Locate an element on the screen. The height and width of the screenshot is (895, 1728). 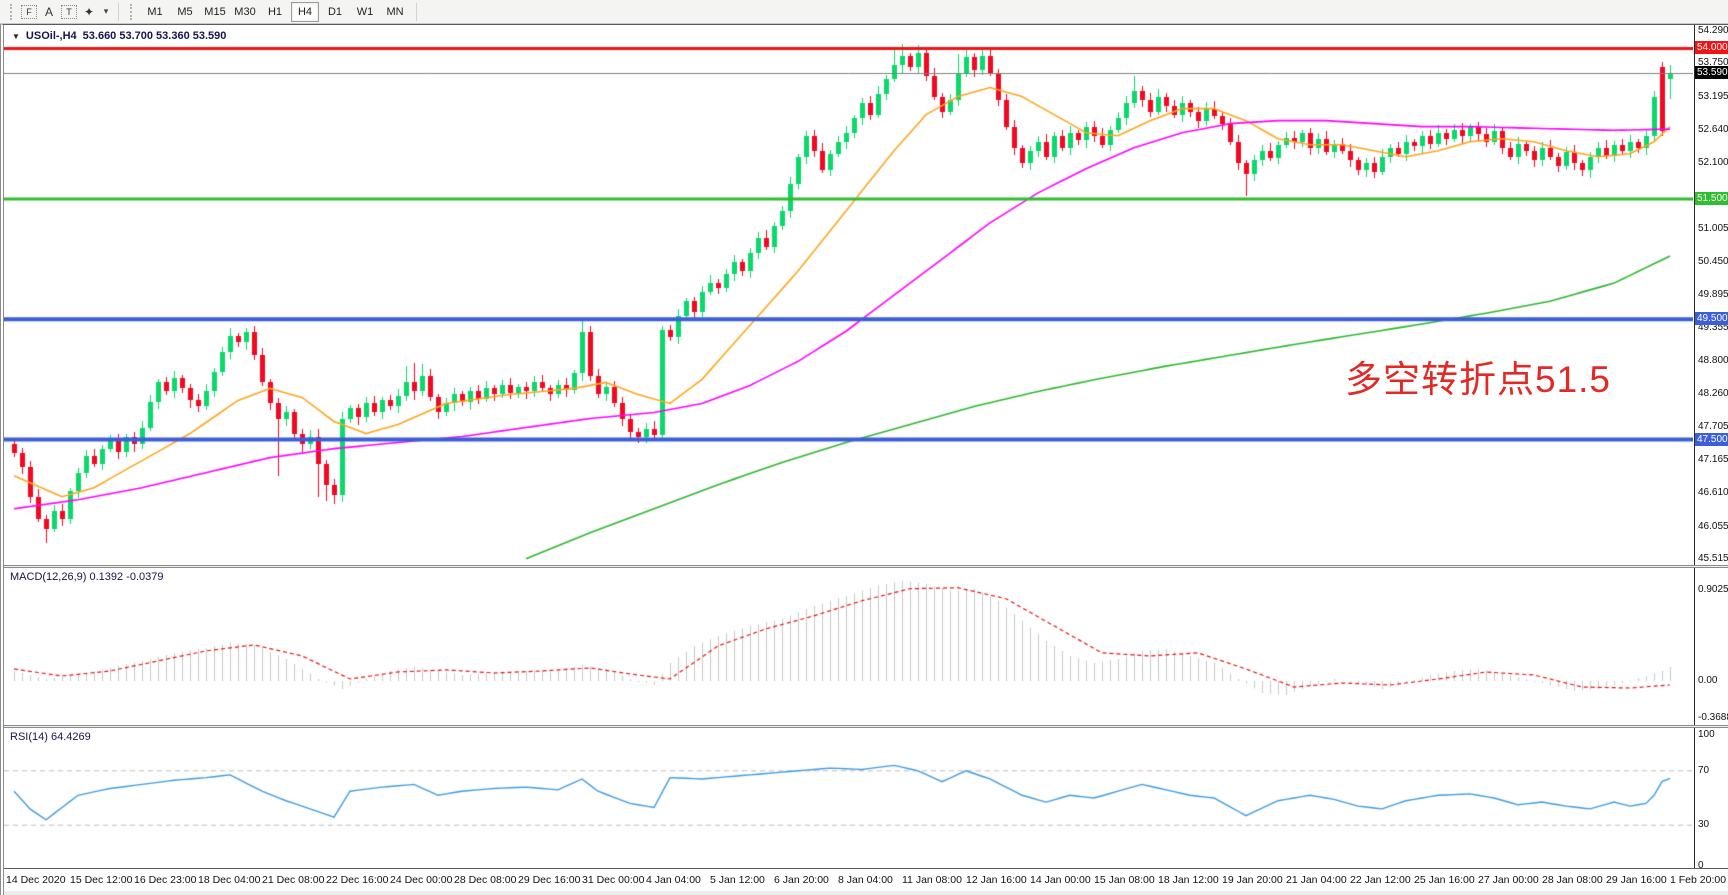
time-label: 25 Jan 16:00 is located at coordinates (1444, 880).